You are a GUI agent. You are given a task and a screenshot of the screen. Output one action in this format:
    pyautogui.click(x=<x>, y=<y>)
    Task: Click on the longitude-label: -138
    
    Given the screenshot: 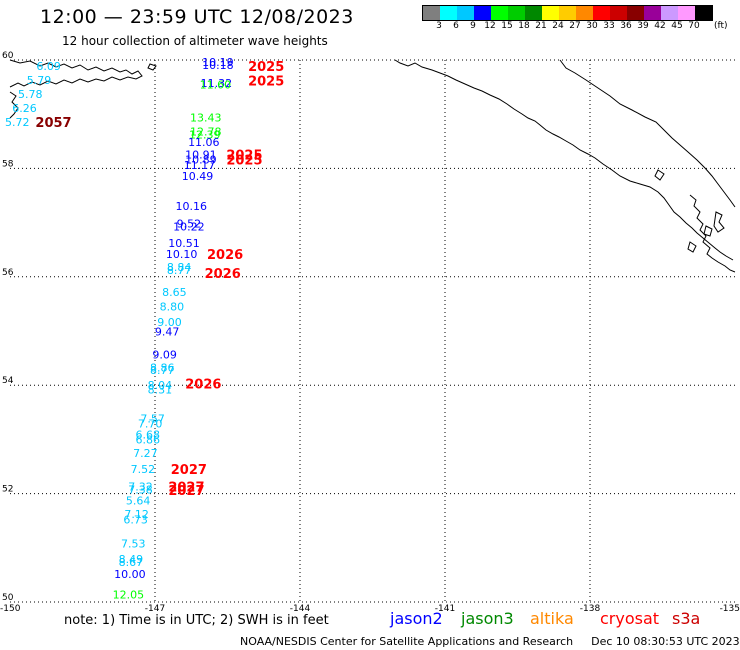 What is the action you would take?
    pyautogui.click(x=590, y=609)
    